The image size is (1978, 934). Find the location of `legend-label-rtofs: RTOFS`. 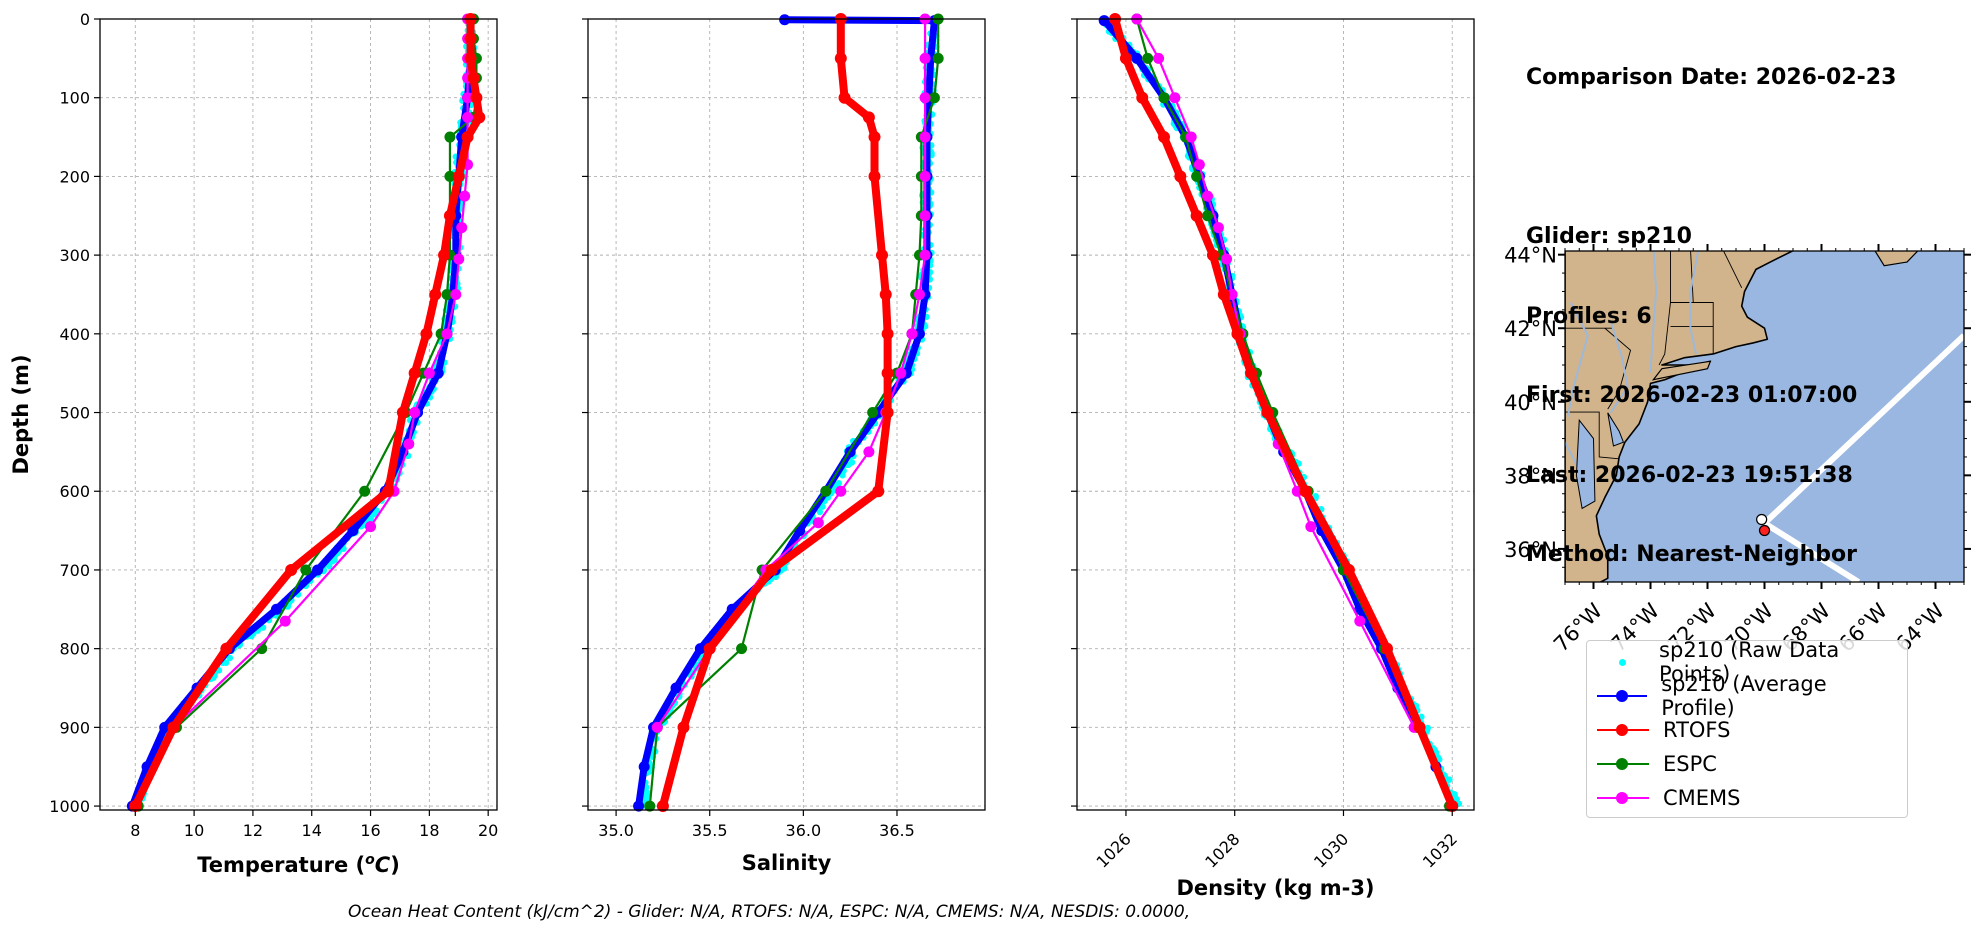

legend-label-rtofs: RTOFS is located at coordinates (1697, 730).